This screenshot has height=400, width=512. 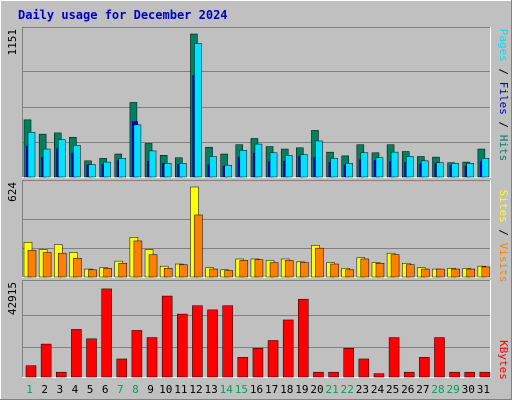 I want to click on day-label: 2, so click(x=44, y=389).